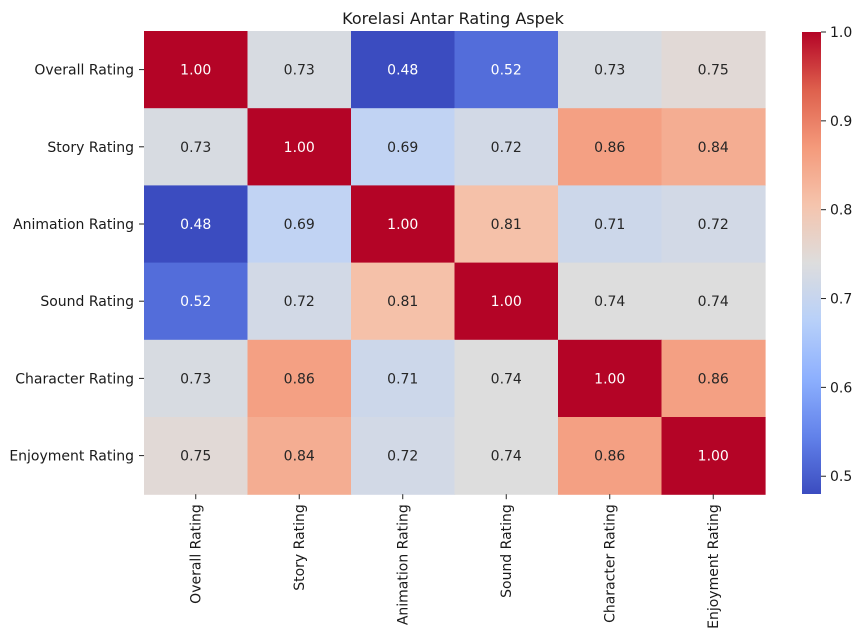 Image resolution: width=867 pixels, height=641 pixels. What do you see at coordinates (197, 554) in the screenshot?
I see `column-label-0: Overall Rating` at bounding box center [197, 554].